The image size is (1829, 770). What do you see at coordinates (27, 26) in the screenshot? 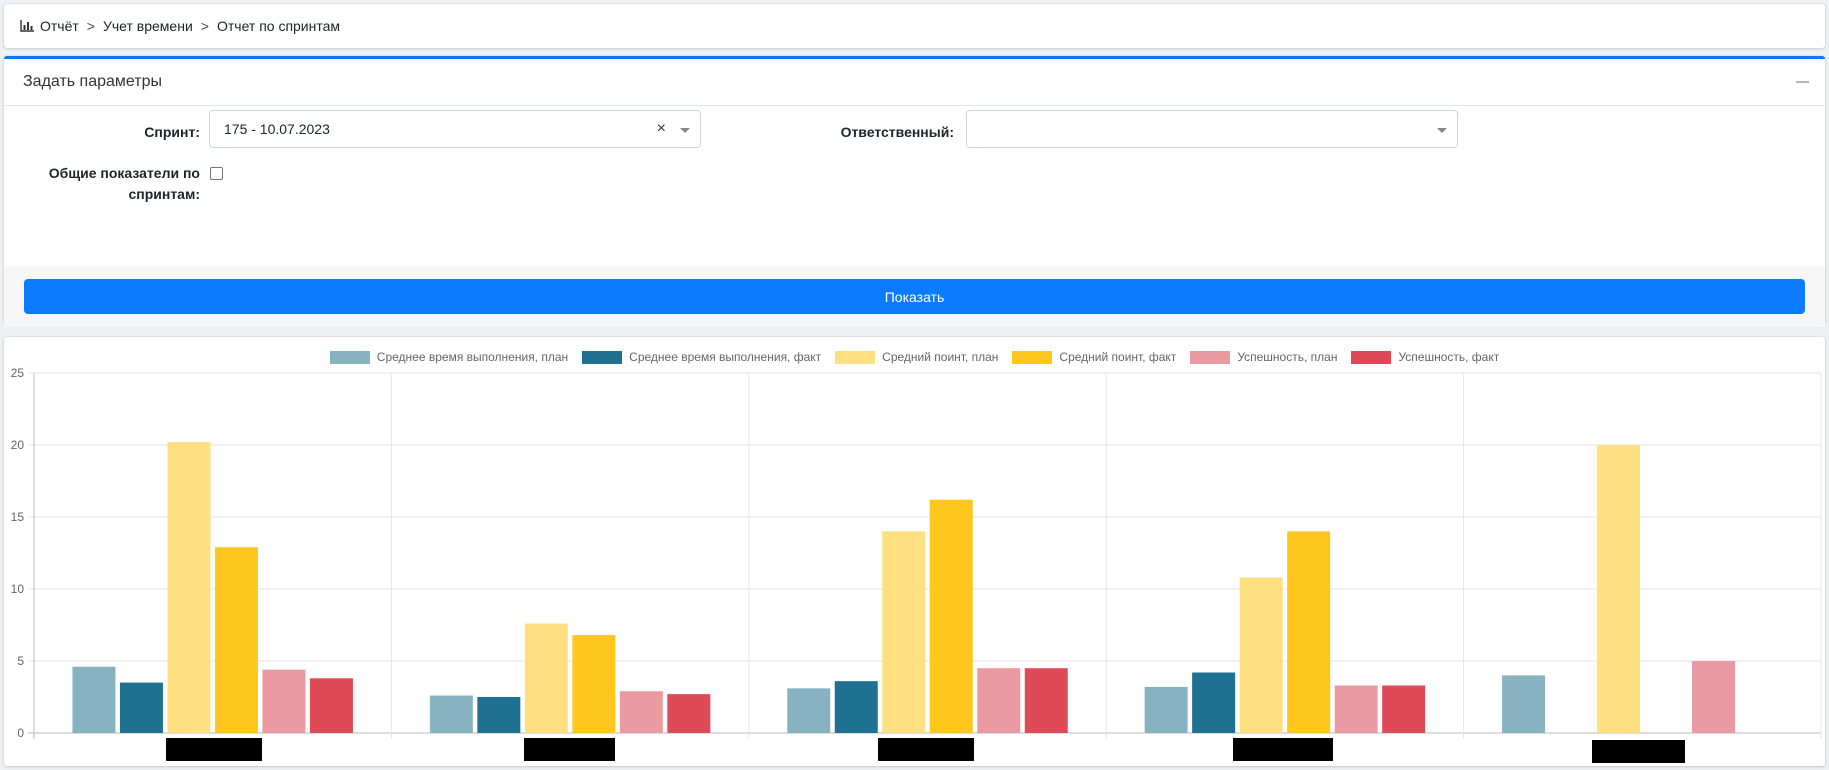
I see `bar-chart-icon` at bounding box center [27, 26].